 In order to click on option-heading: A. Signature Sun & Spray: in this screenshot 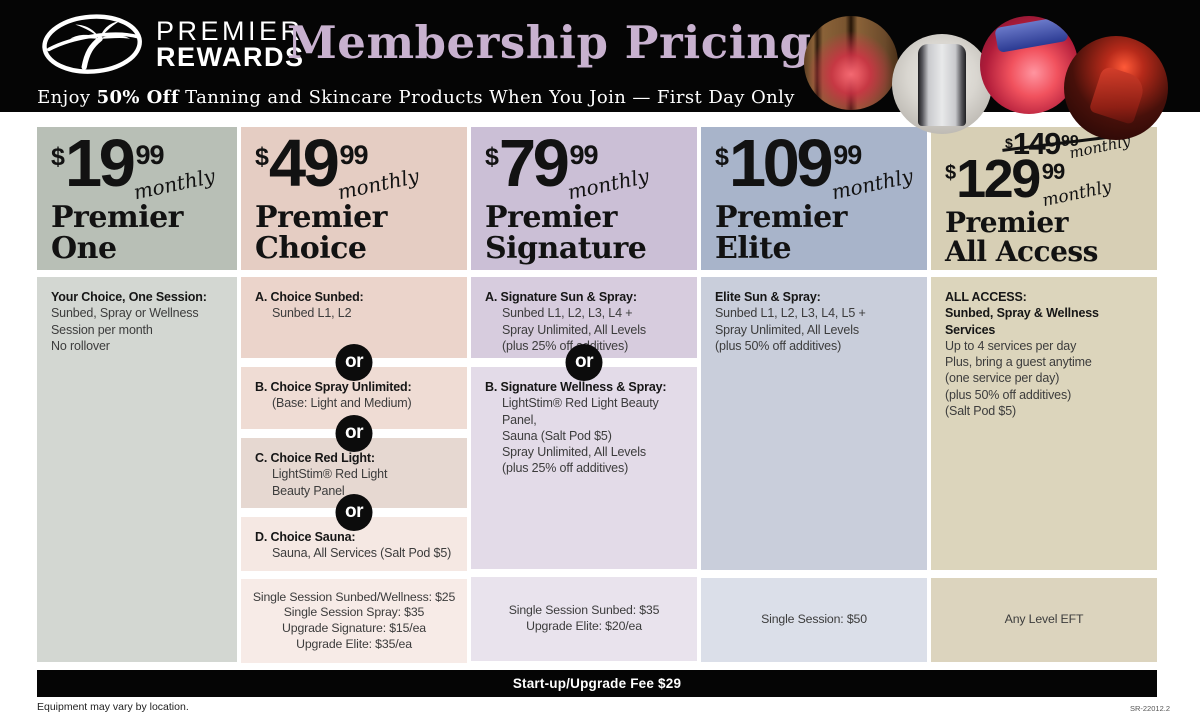, I will do `click(561, 297)`.